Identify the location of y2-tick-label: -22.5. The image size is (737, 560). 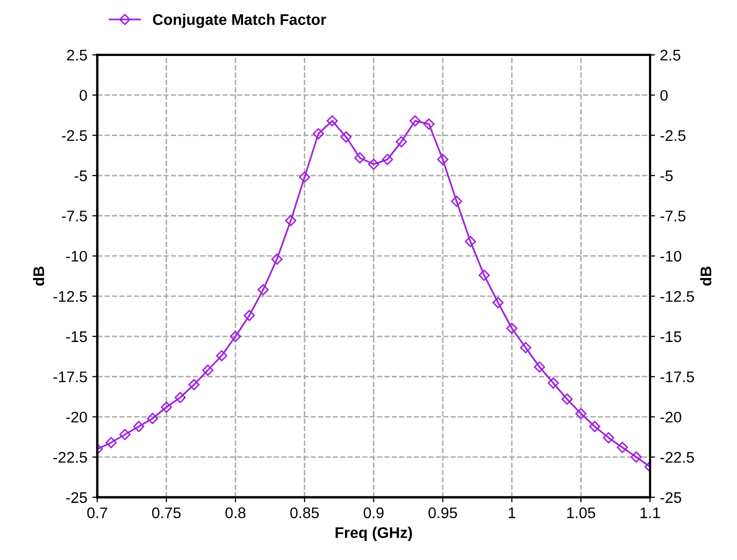
(677, 457).